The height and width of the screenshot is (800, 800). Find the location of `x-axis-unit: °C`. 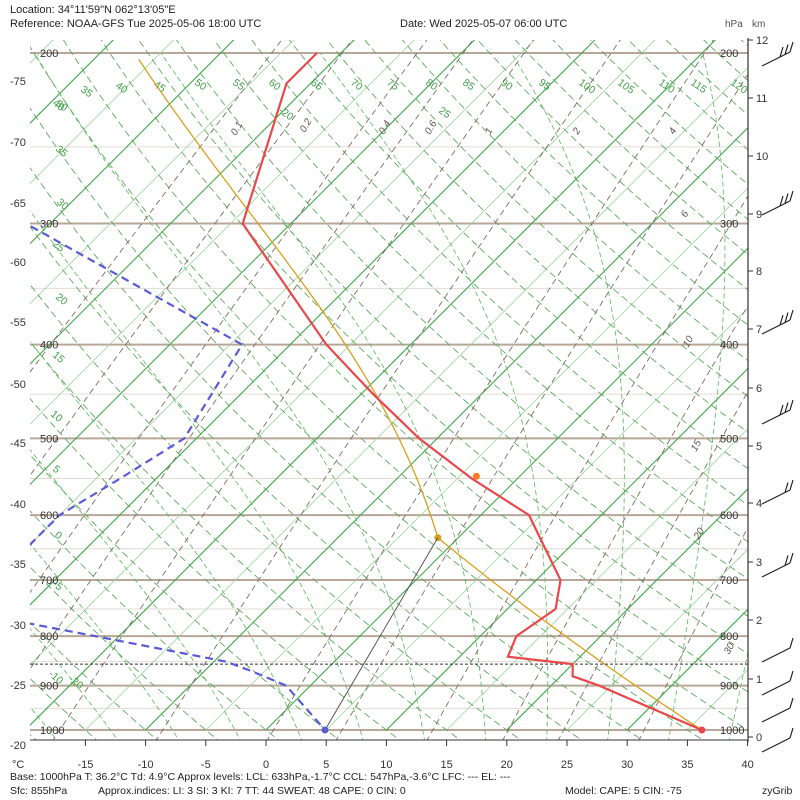

x-axis-unit: °C is located at coordinates (18, 765).